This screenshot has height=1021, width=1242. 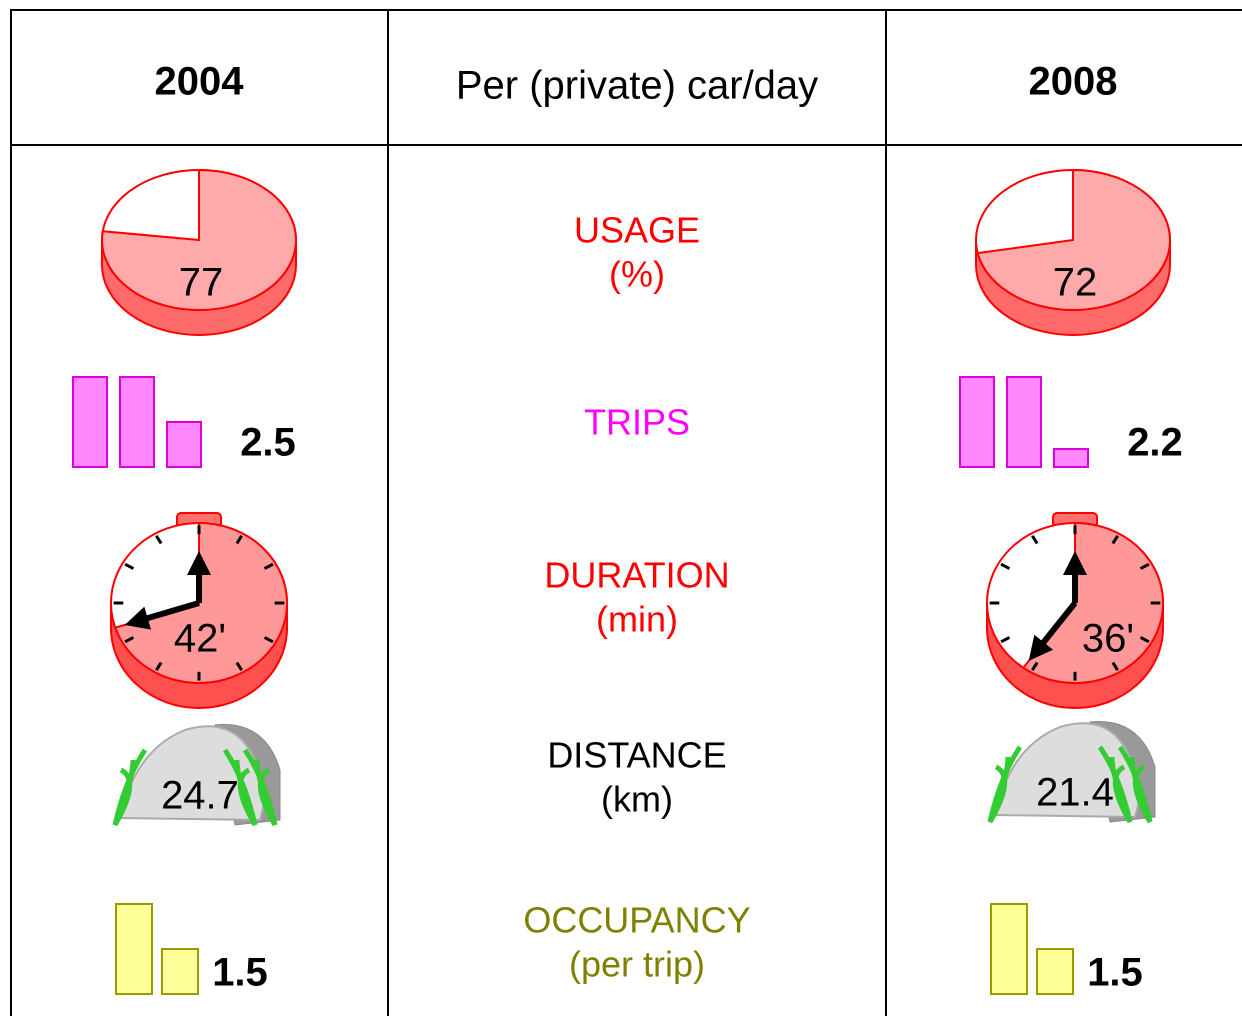 What do you see at coordinates (636, 755) in the screenshot?
I see `row-label: DISTANCE` at bounding box center [636, 755].